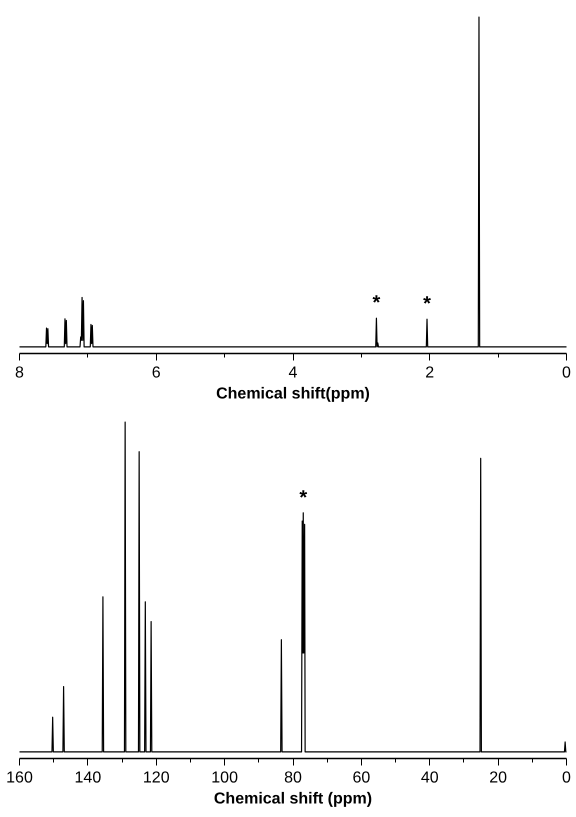 This screenshot has width=576, height=817. Describe the element at coordinates (498, 778) in the screenshot. I see `x-tick-label: 20` at that location.